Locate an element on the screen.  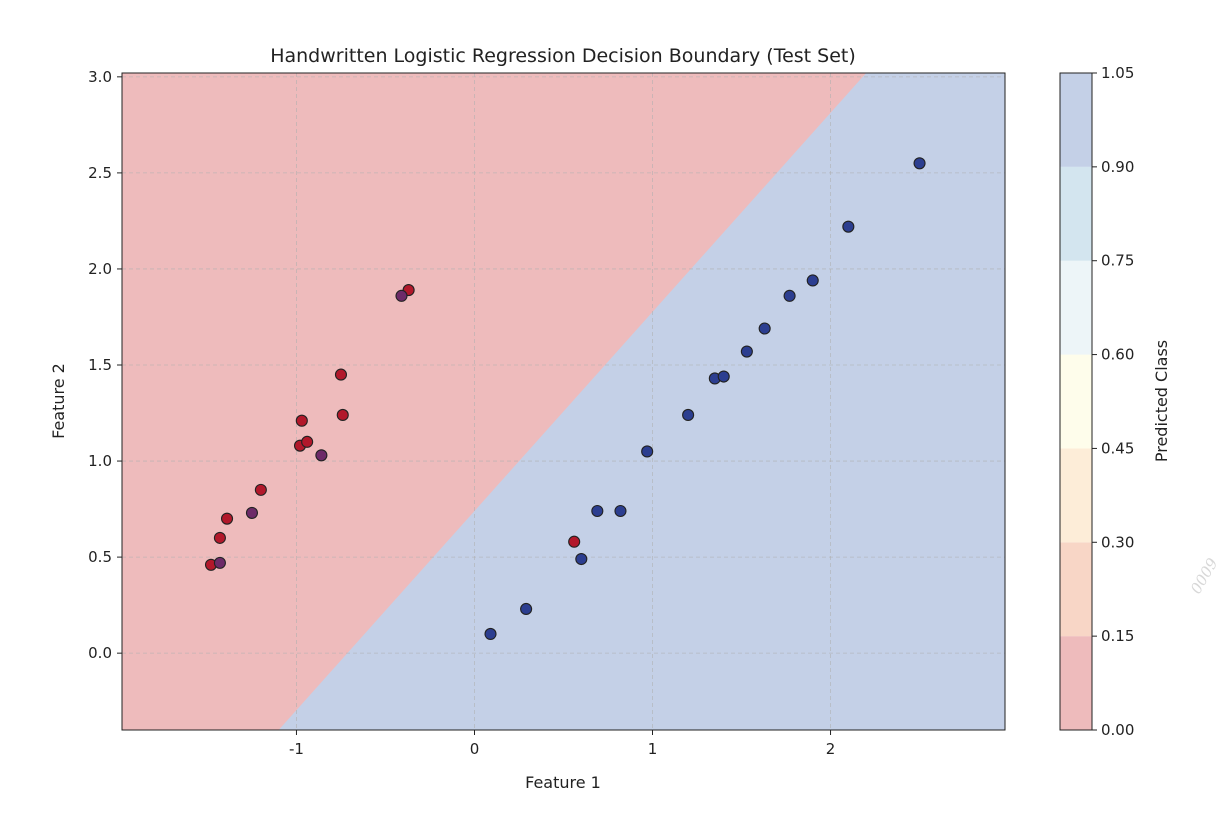
x-tick-label: 1 is located at coordinates (653, 749).